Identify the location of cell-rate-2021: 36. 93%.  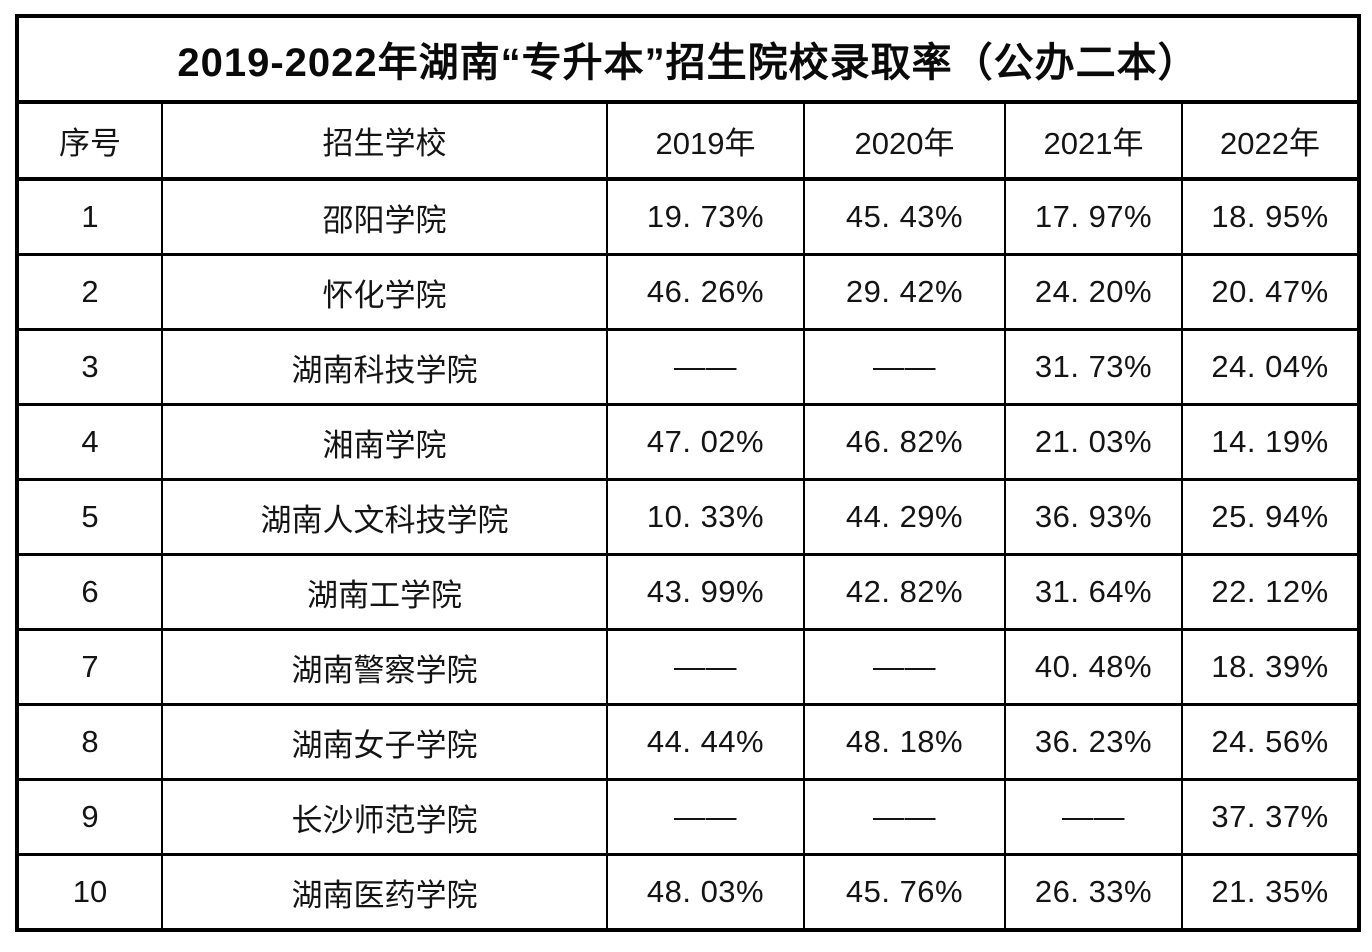
(1093, 517).